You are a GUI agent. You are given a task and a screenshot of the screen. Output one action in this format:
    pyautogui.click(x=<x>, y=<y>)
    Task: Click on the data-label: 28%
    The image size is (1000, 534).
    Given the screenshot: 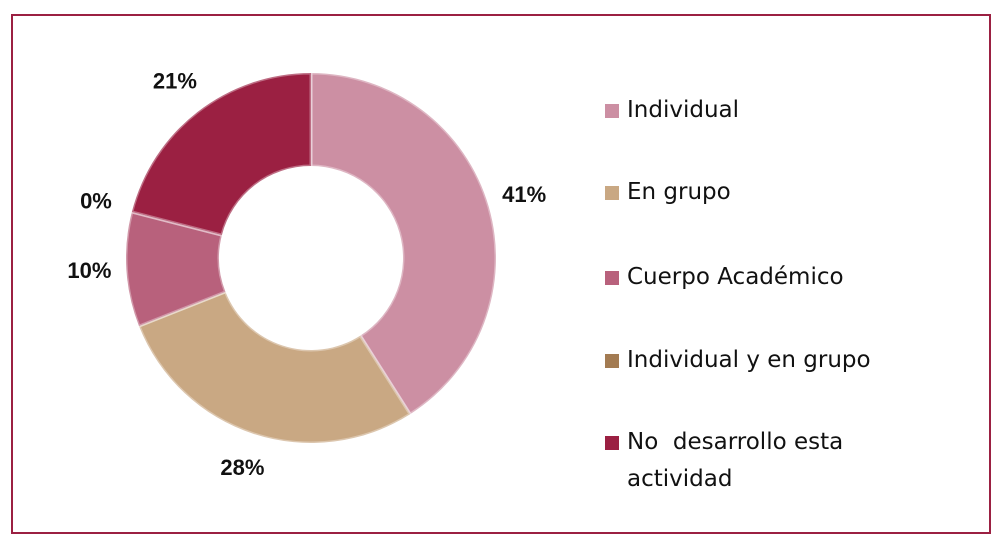 What is the action you would take?
    pyautogui.click(x=242, y=467)
    